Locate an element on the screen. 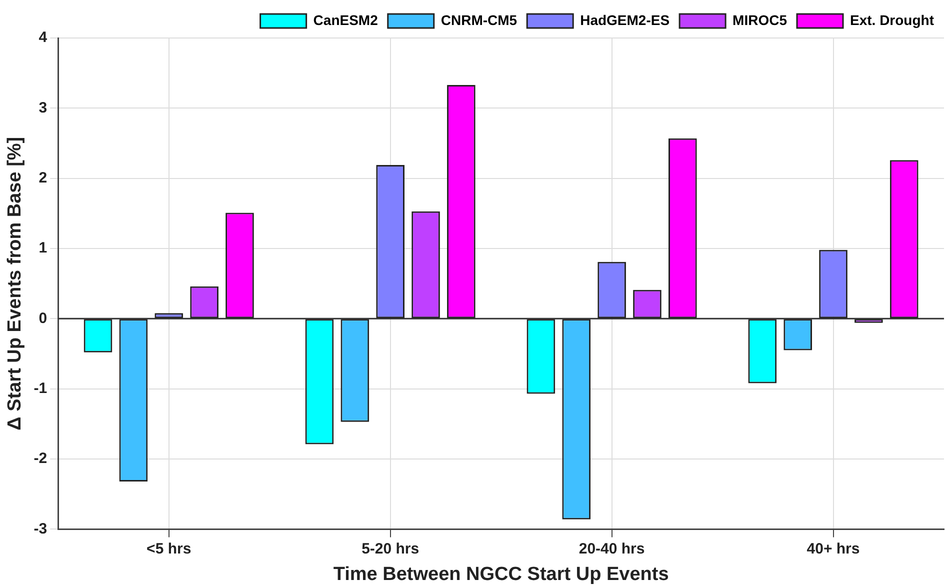 This screenshot has width=946, height=588. y-tick-label: 4 is located at coordinates (43, 37).